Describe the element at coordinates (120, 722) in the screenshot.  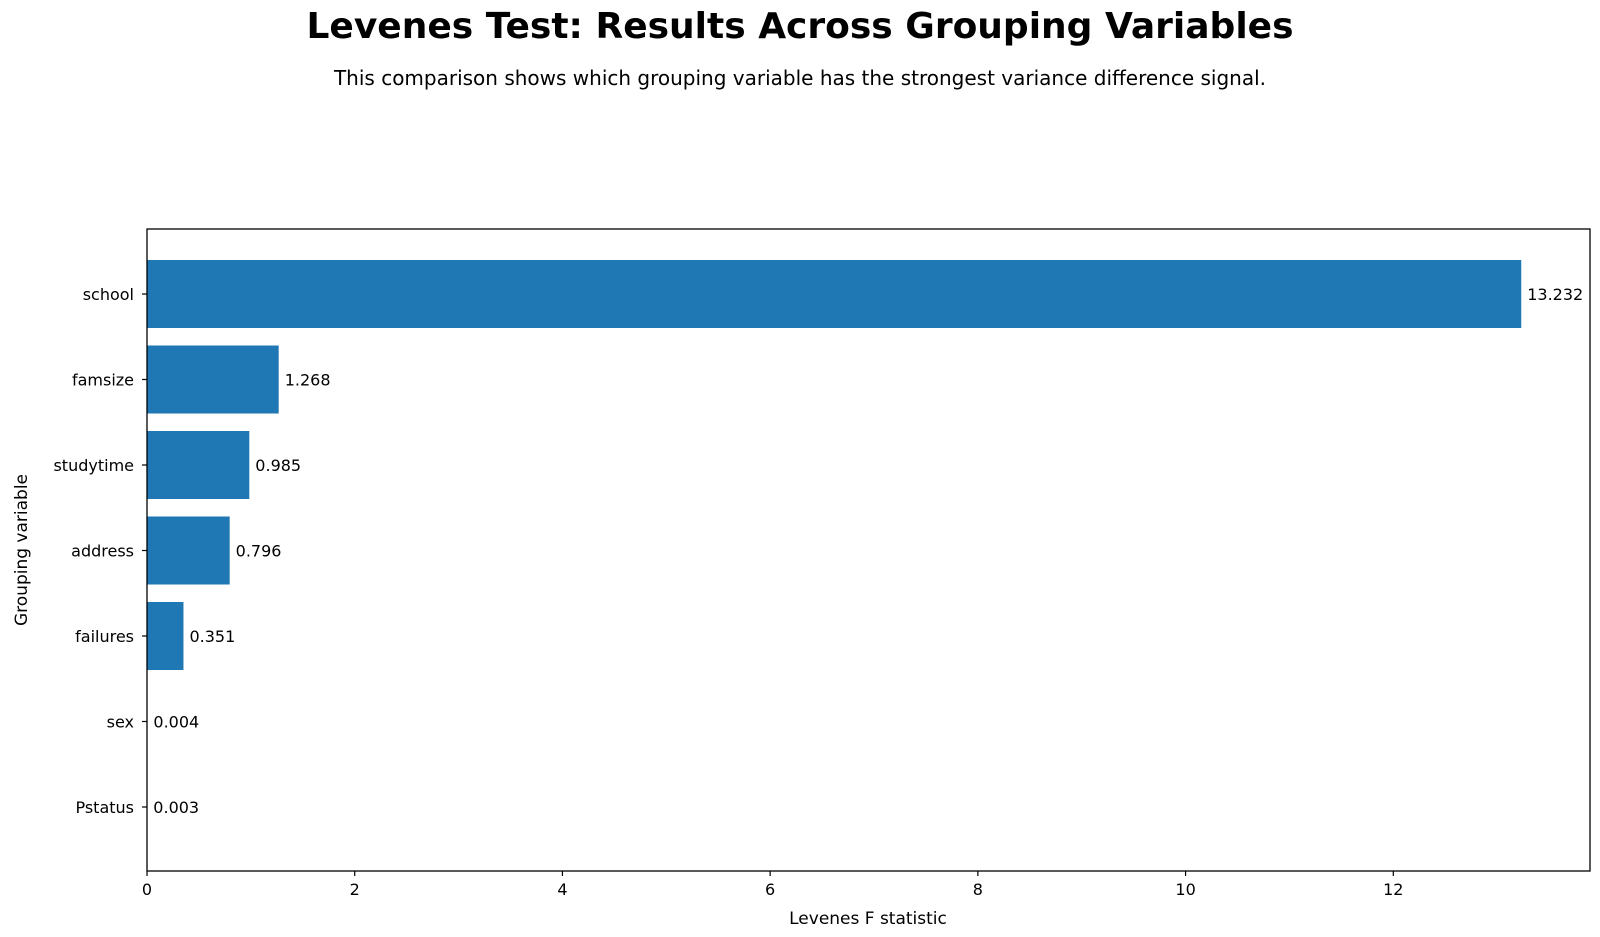
I see `y-tick-label-sex: sex` at that location.